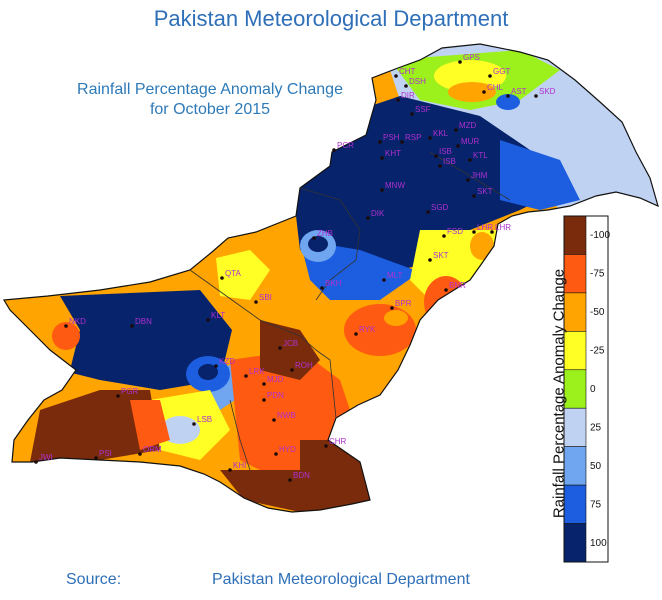 Image resolution: width=662 pixels, height=600 pixels. Describe the element at coordinates (392, 186) in the screenshot. I see `station-mnw: MNW` at that location.